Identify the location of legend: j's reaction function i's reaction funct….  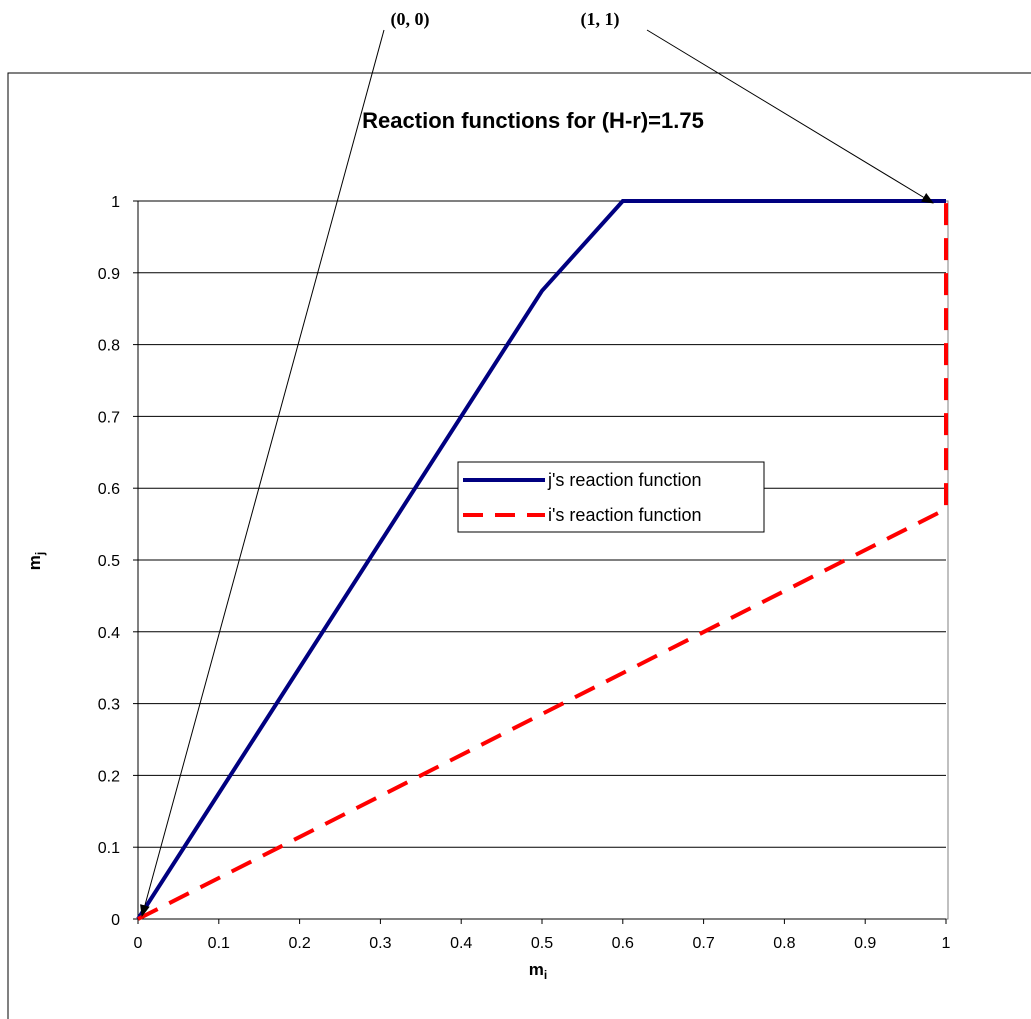
(611, 497).